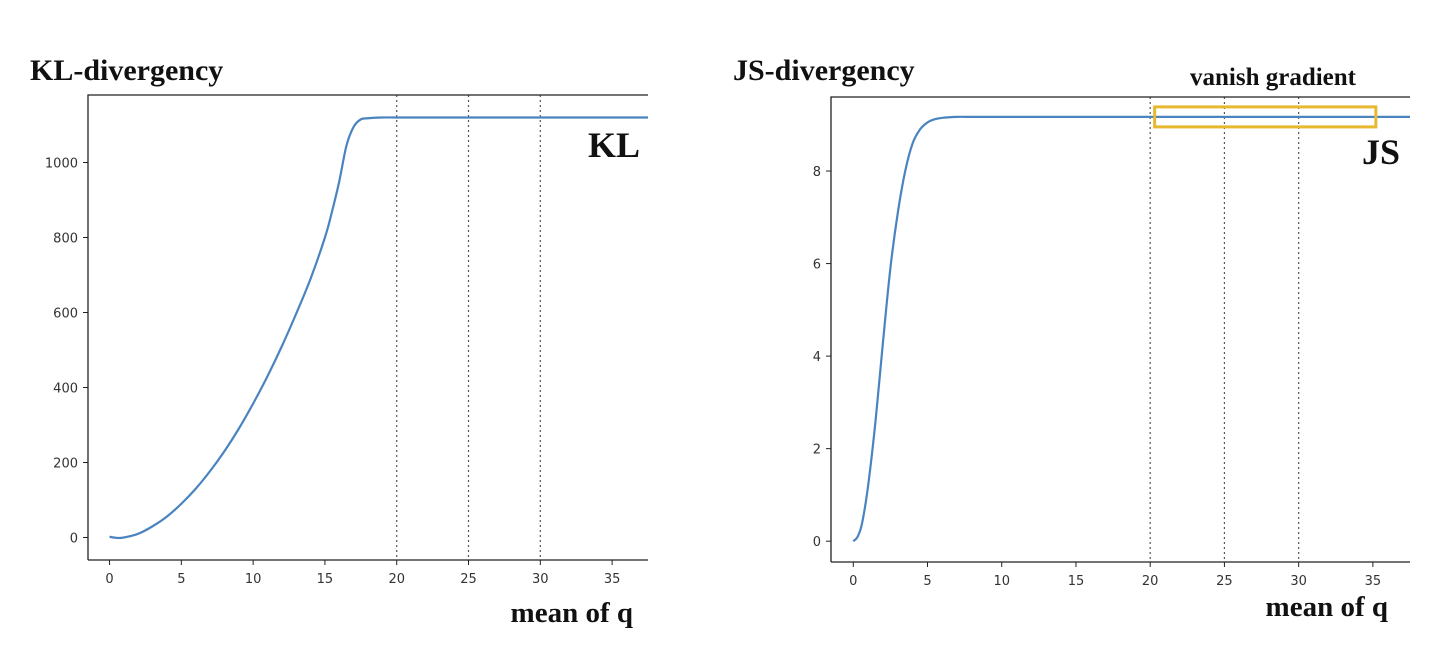 The image size is (1448, 662). I want to click on js-x-tick-label-0: 0, so click(853, 581).